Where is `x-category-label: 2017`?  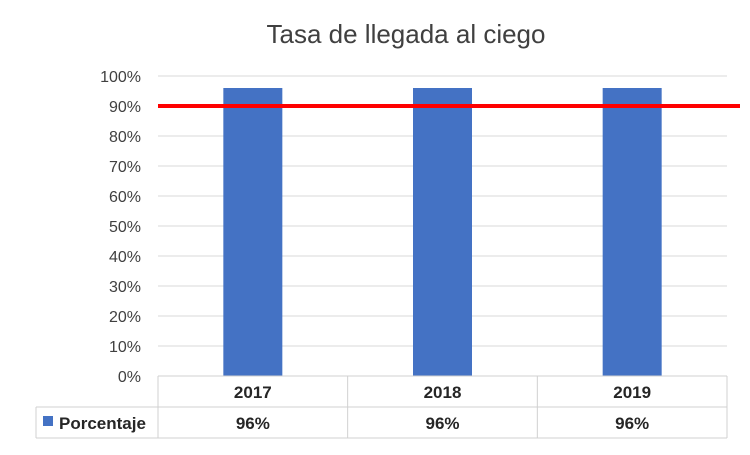
x-category-label: 2017 is located at coordinates (253, 392).